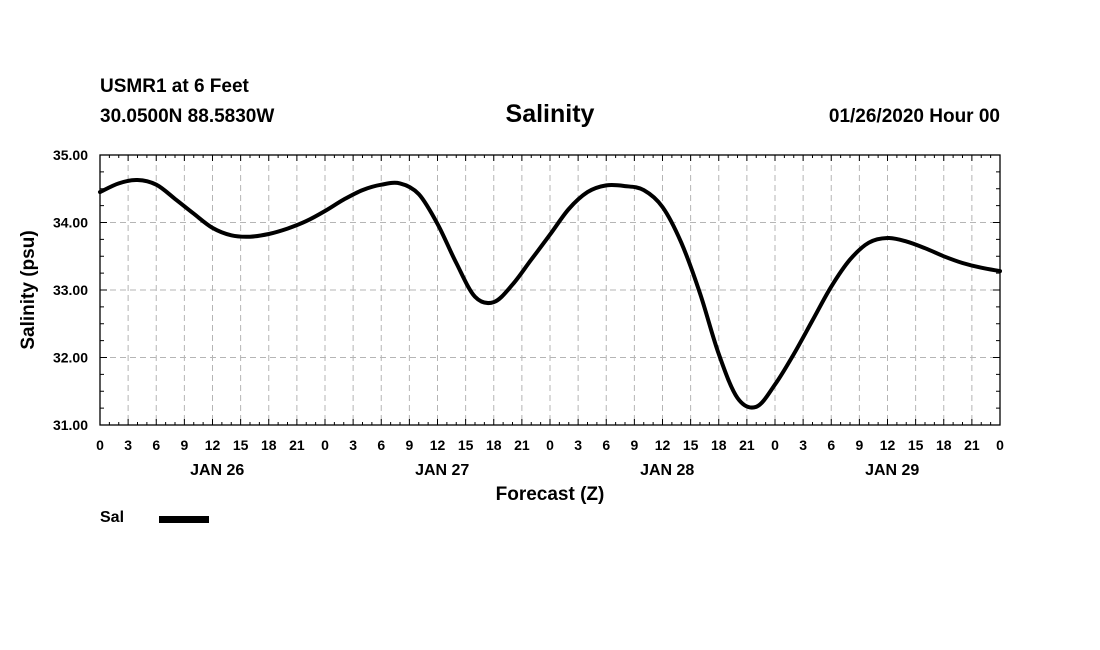 The height and width of the screenshot is (650, 1100). What do you see at coordinates (892, 470) in the screenshot?
I see `day-label: JAN 29` at bounding box center [892, 470].